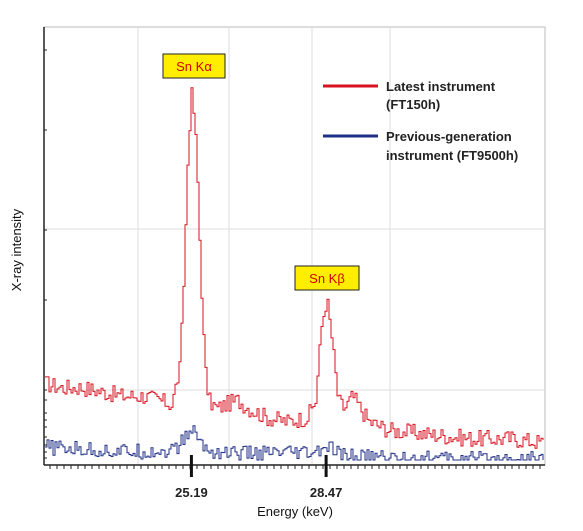 This screenshot has height=531, width=583. I want to click on peak-label: Sn Kα, so click(194, 66).